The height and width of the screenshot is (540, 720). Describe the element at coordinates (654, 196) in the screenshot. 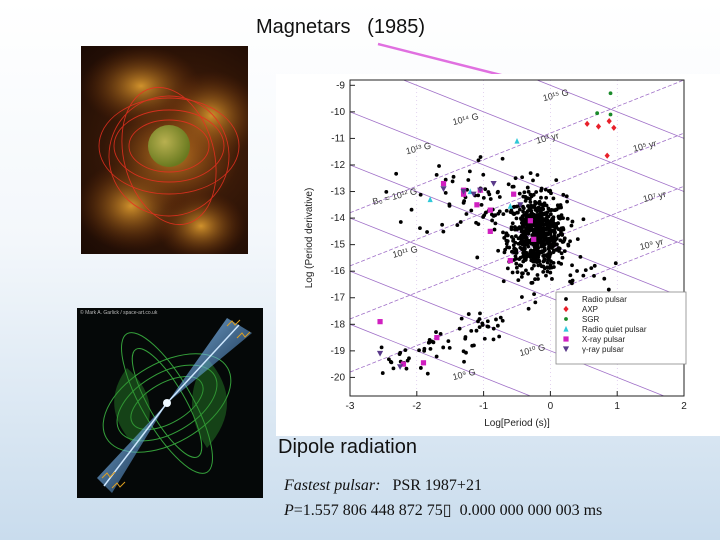

I see `age-line-label: 10⁷ yr` at that location.